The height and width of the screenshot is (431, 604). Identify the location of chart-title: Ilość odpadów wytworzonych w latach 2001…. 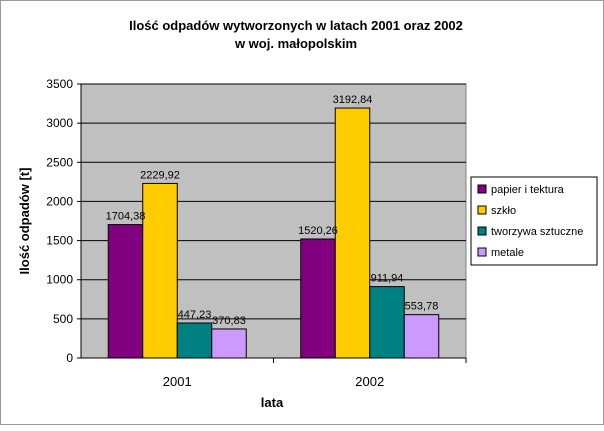
(296, 25).